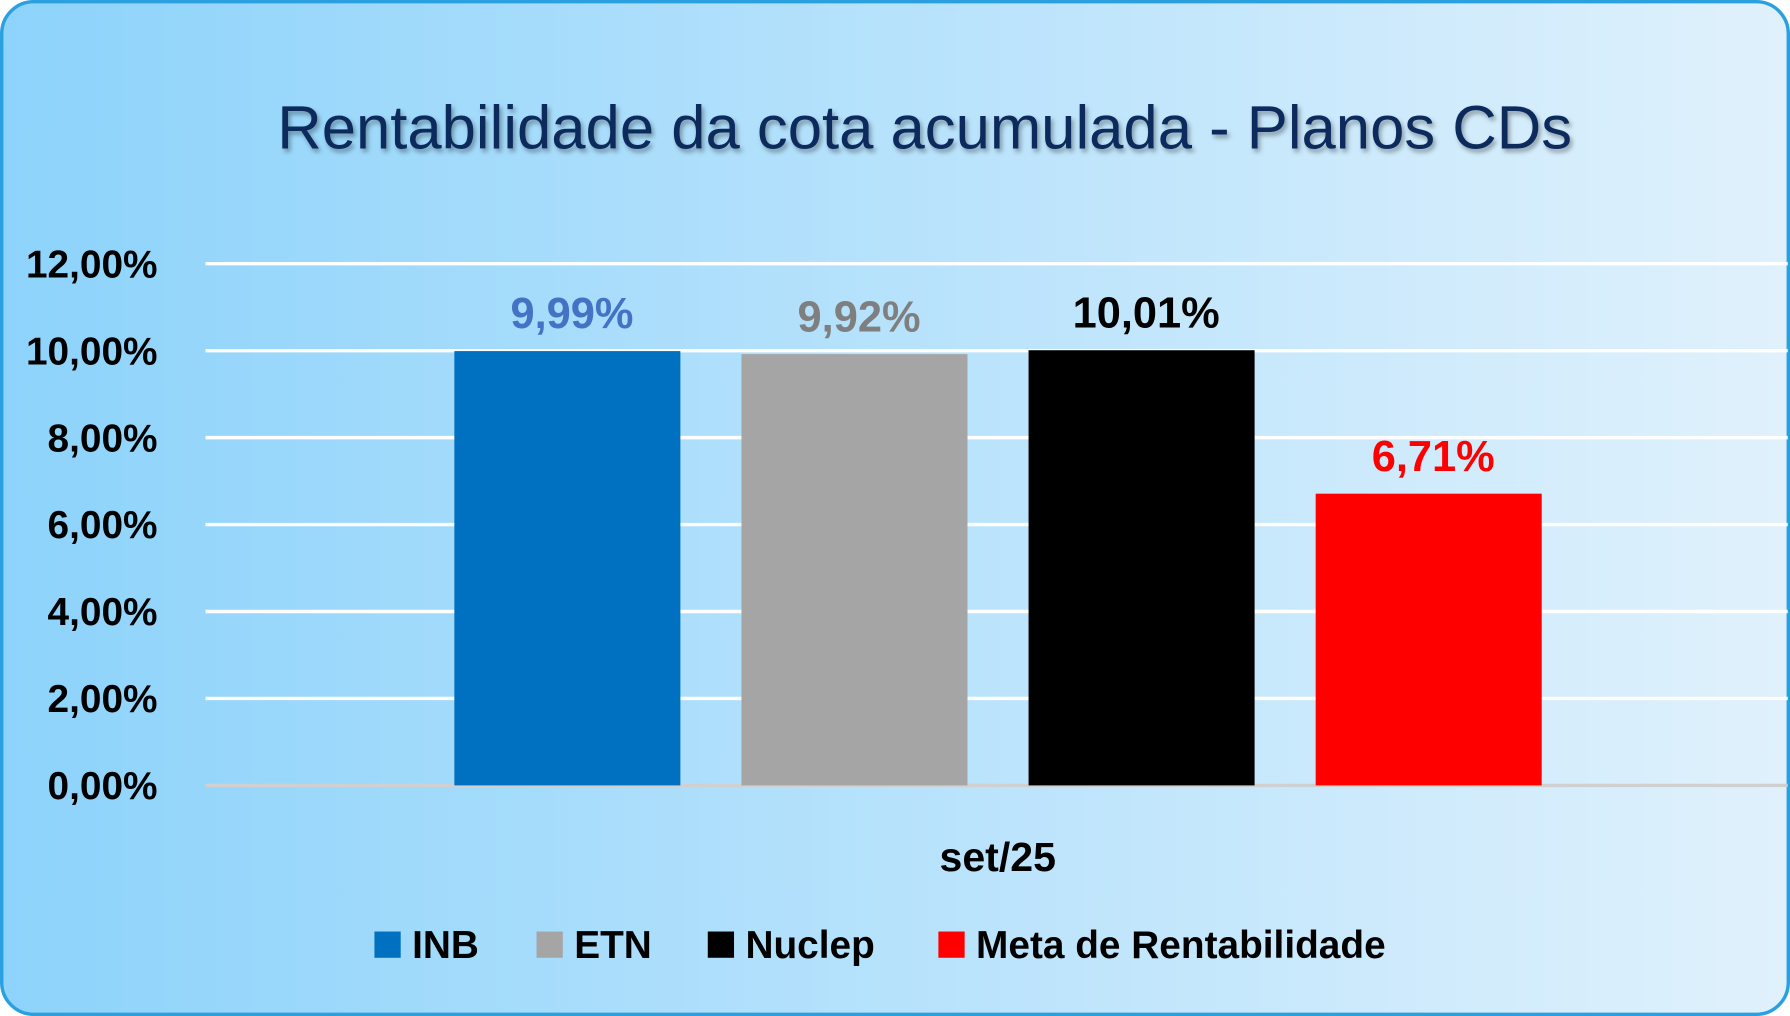 This screenshot has width=1790, height=1016. Describe the element at coordinates (1181, 945) in the screenshot. I see `legend-label: Meta de Rentabilidade` at that location.